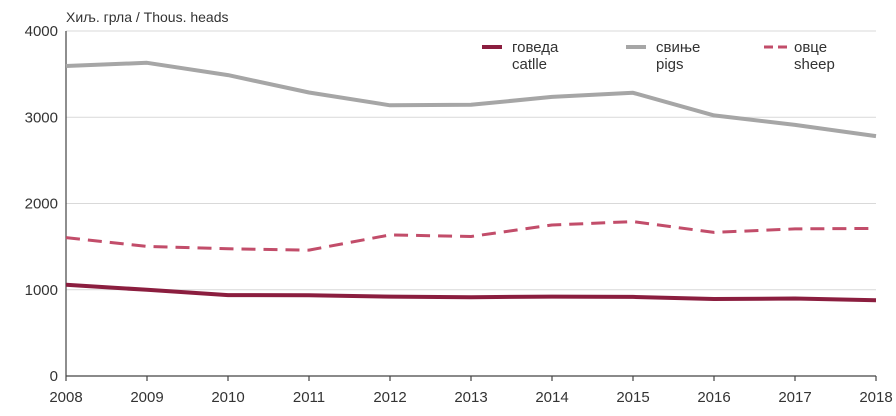  I want to click on legend-label: свиње, so click(678, 47).